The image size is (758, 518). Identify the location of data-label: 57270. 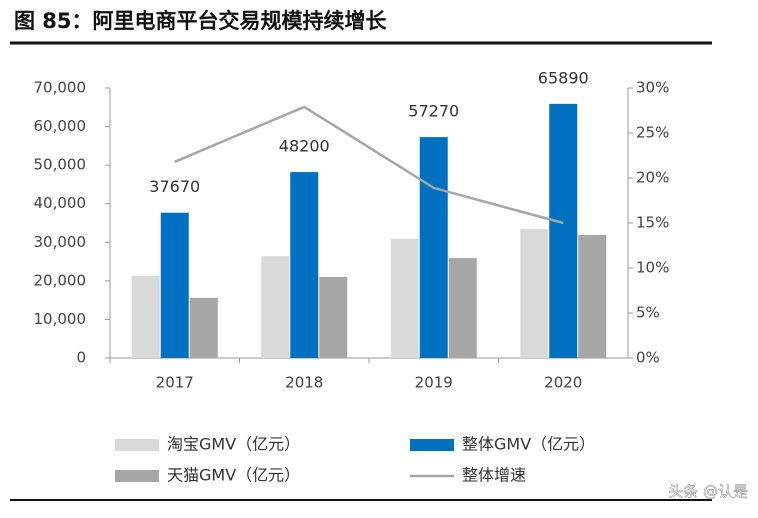
(433, 111).